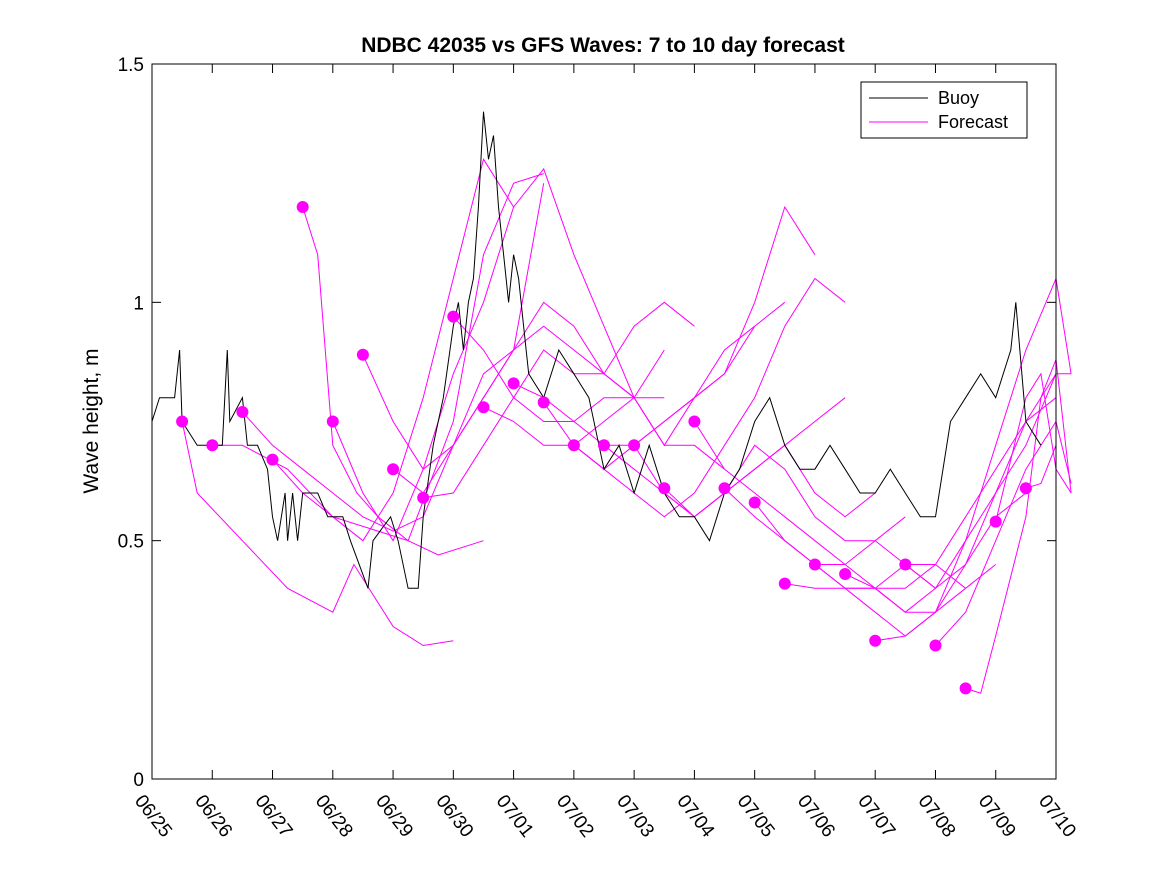  Describe the element at coordinates (138, 780) in the screenshot. I see `y-tick-label: 0` at that location.